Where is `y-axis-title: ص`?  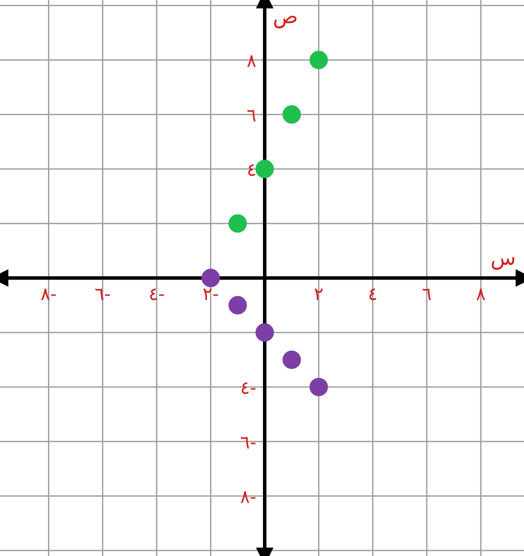 y-axis-title: ص is located at coordinates (285, 22).